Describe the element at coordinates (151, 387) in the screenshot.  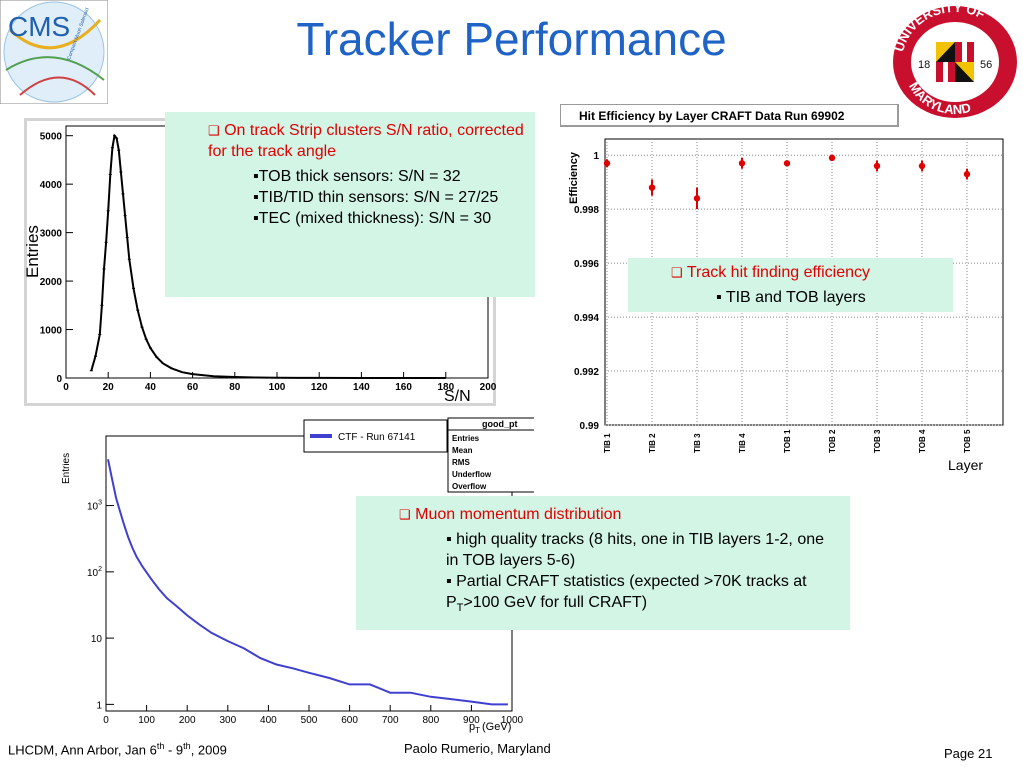
I see `sn-x-tick-label: 40` at that location.